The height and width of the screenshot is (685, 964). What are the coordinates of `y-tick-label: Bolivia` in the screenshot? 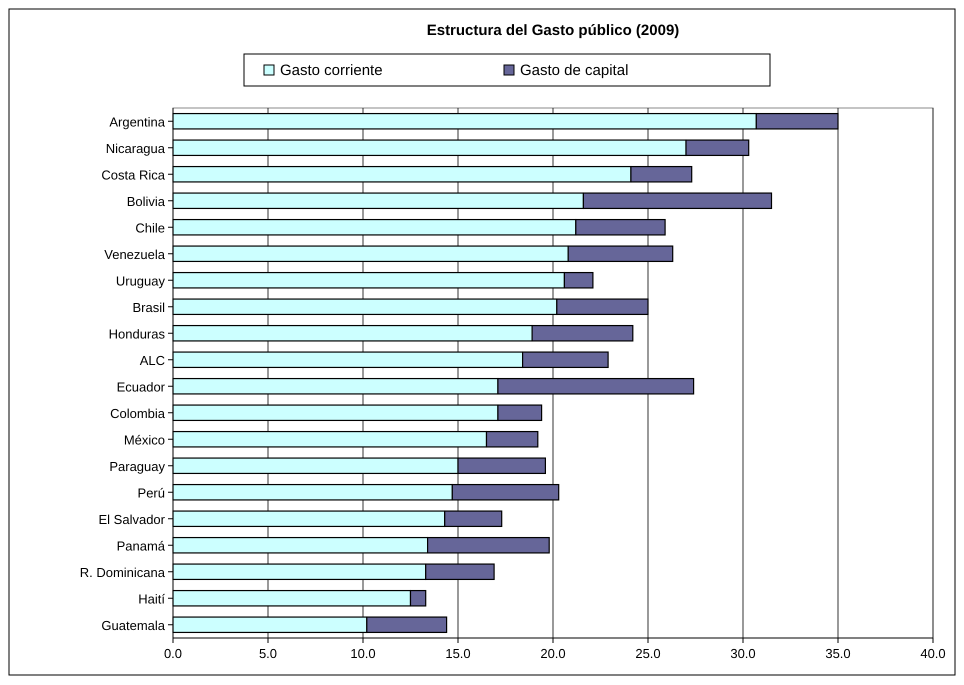 It's located at (146, 201).